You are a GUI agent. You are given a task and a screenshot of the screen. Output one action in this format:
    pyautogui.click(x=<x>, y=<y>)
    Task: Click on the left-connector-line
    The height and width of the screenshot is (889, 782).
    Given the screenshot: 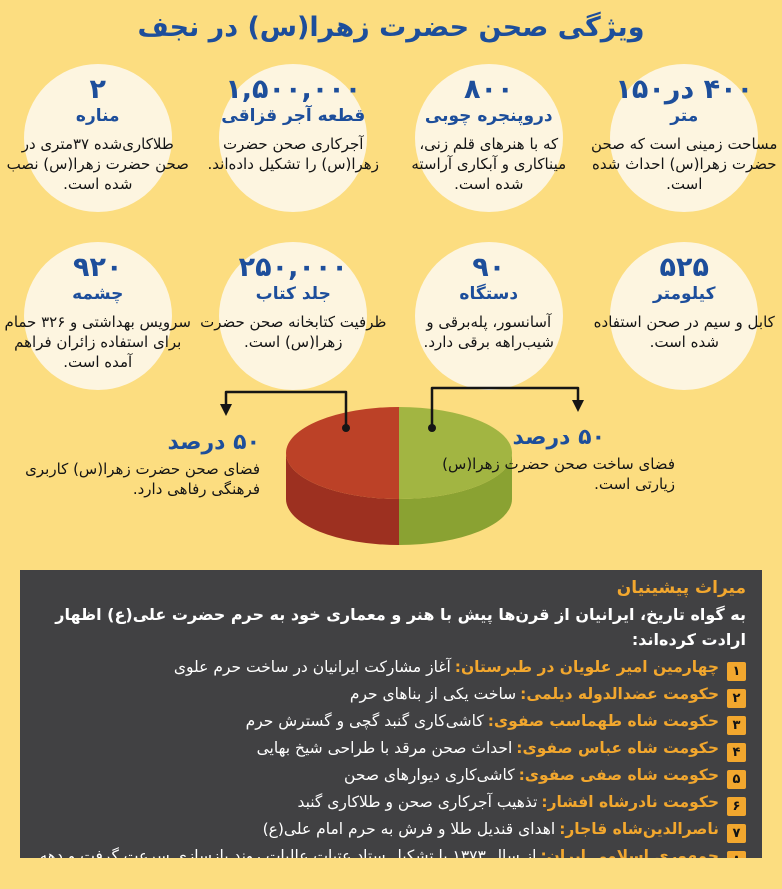 What is the action you would take?
    pyautogui.click(x=286, y=410)
    